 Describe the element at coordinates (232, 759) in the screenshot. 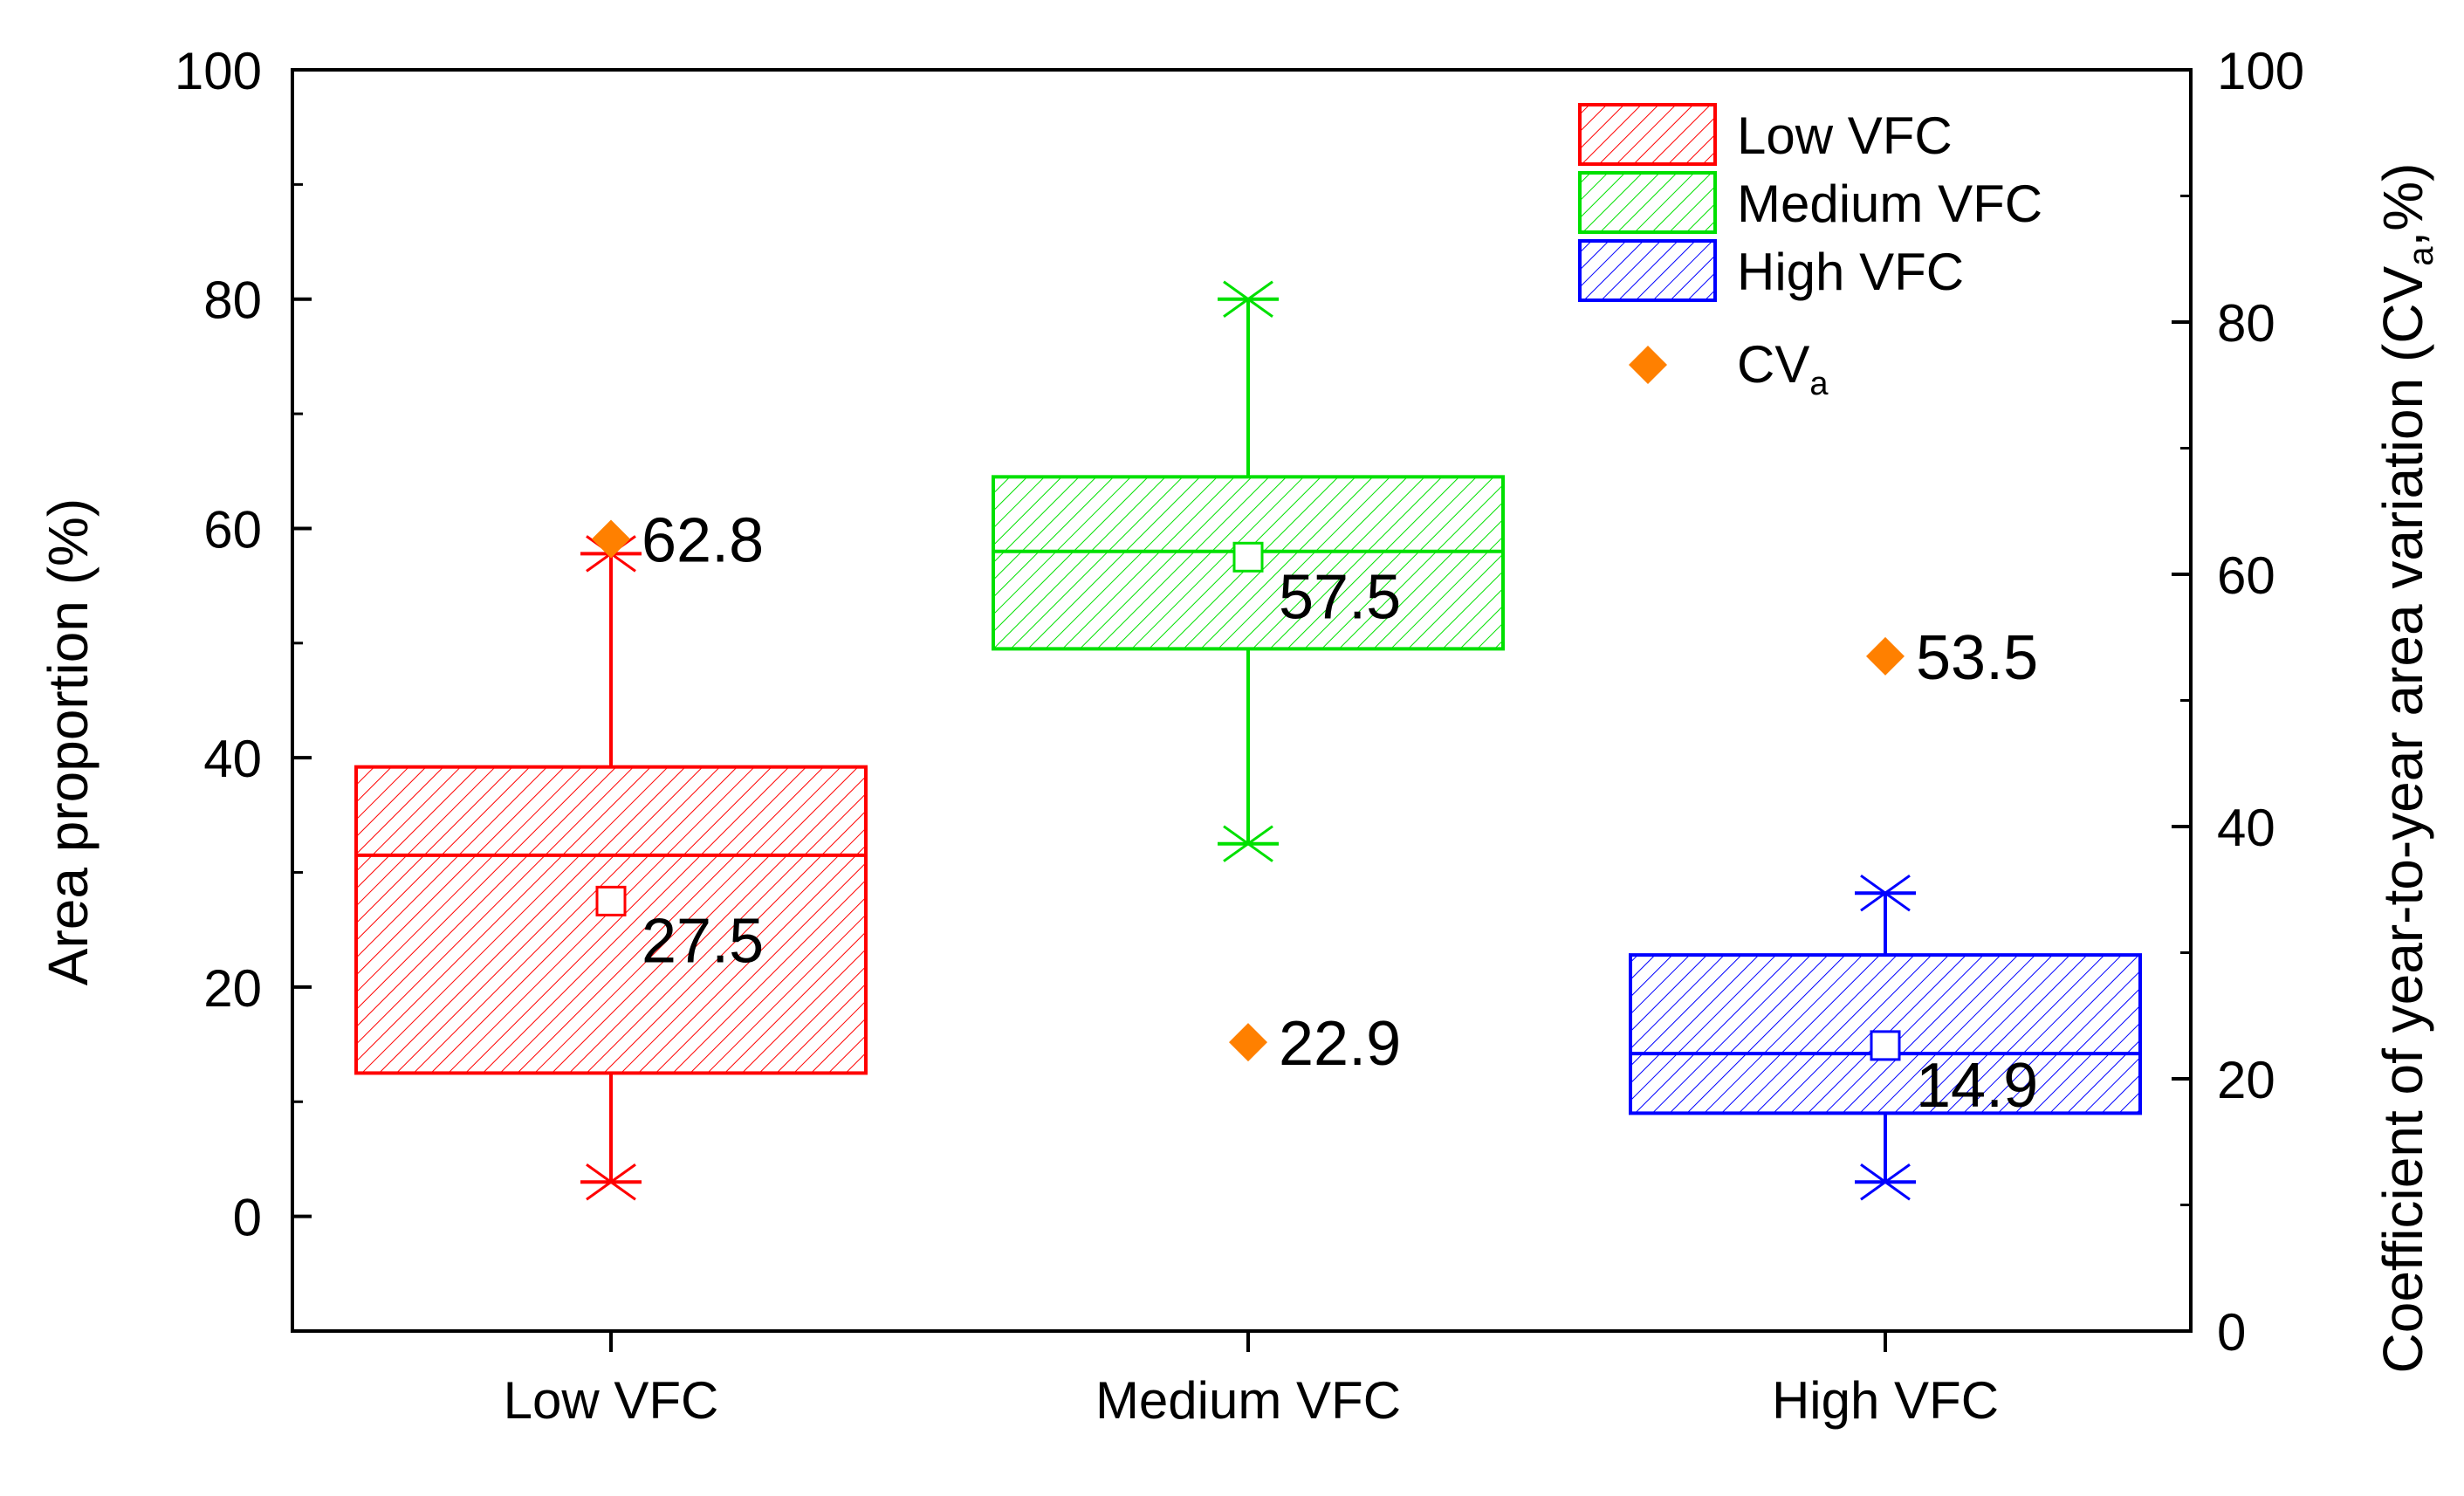

I see `y-tick-label: 40` at that location.